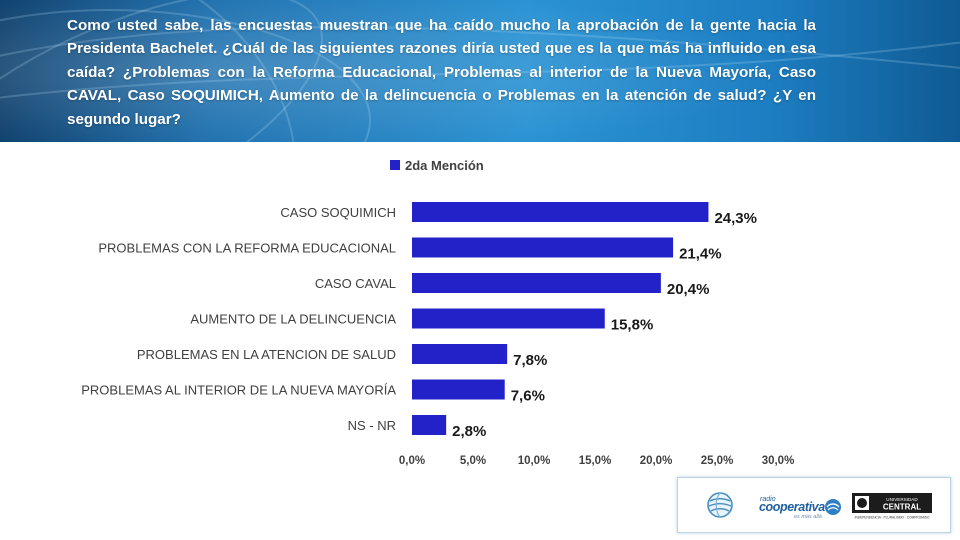 The height and width of the screenshot is (540, 960). Describe the element at coordinates (808, 517) in the screenshot. I see `radio-logo-tagline: es más allá` at that location.